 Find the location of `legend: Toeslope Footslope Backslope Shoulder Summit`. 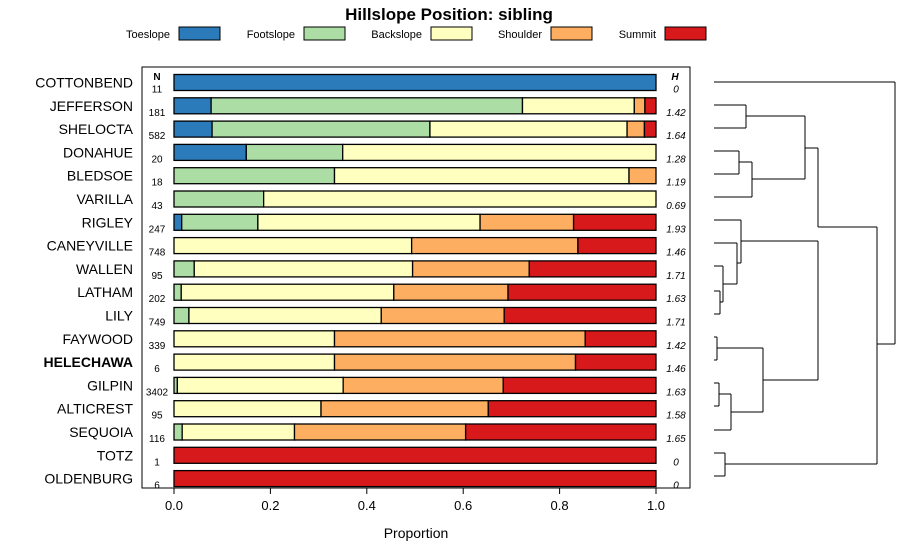

legend: Toeslope Footslope Backslope Shoulder Summit is located at coordinates (416, 33).